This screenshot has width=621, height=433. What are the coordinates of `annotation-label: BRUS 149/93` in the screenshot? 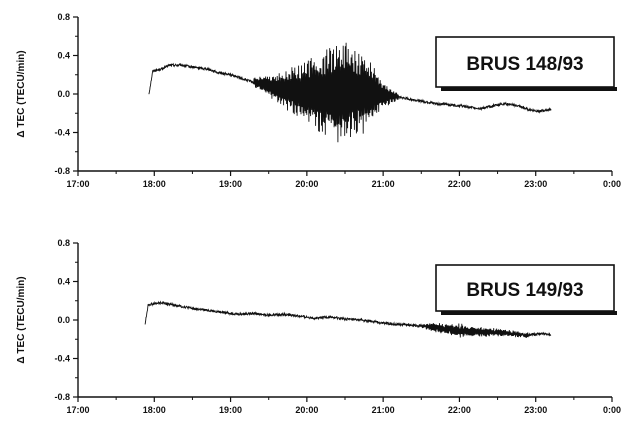 It's located at (524, 290).